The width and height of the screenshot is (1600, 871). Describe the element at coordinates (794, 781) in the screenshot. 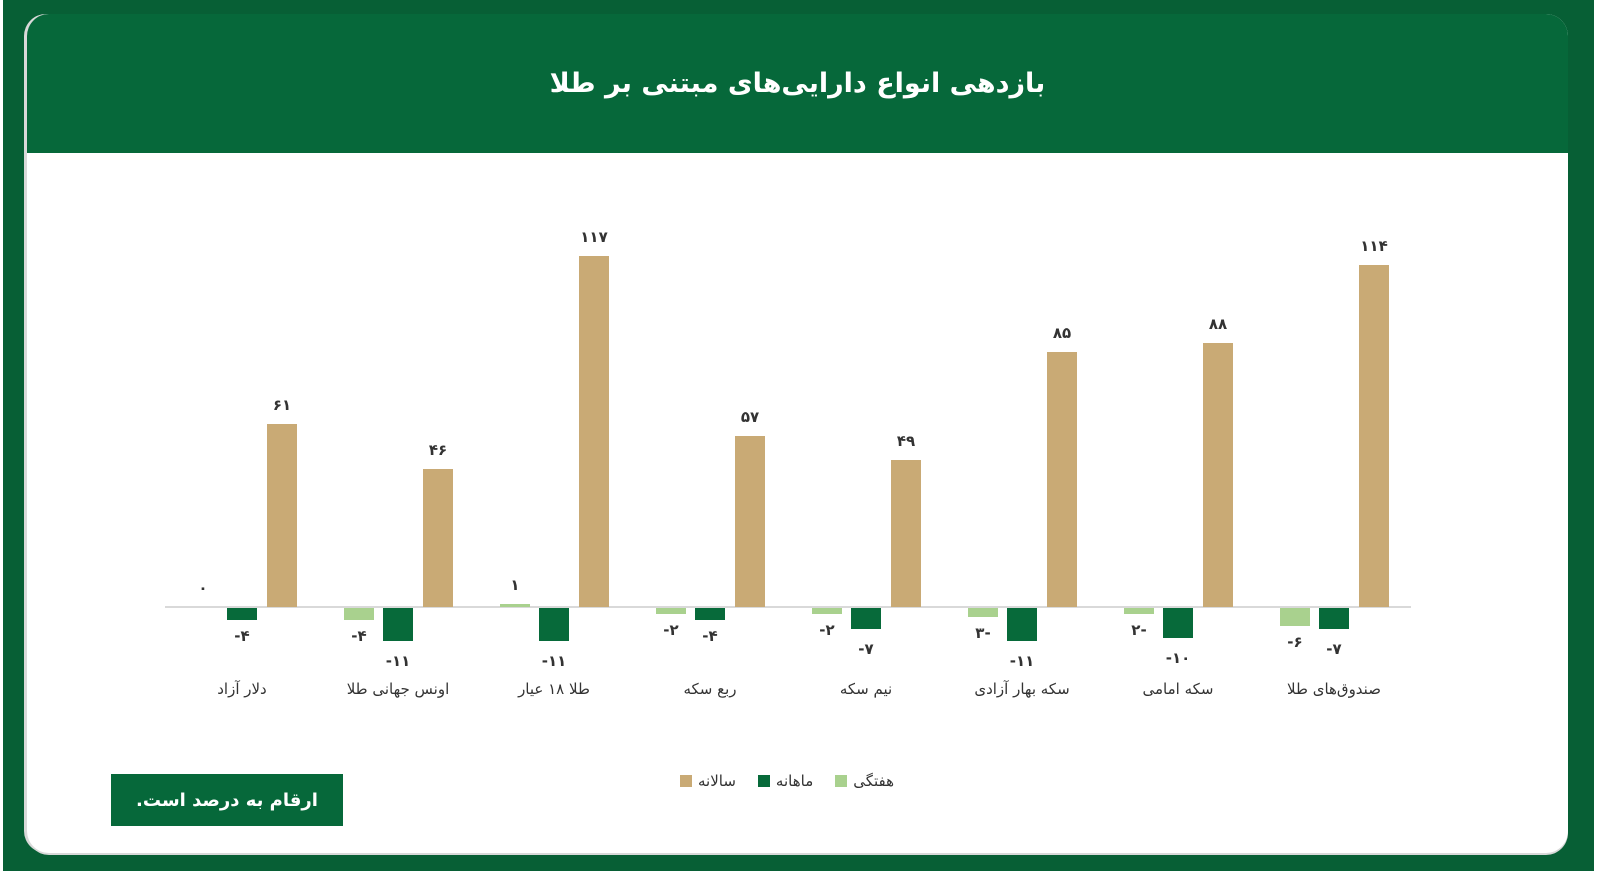

I see `legend-label: ماهانه` at that location.